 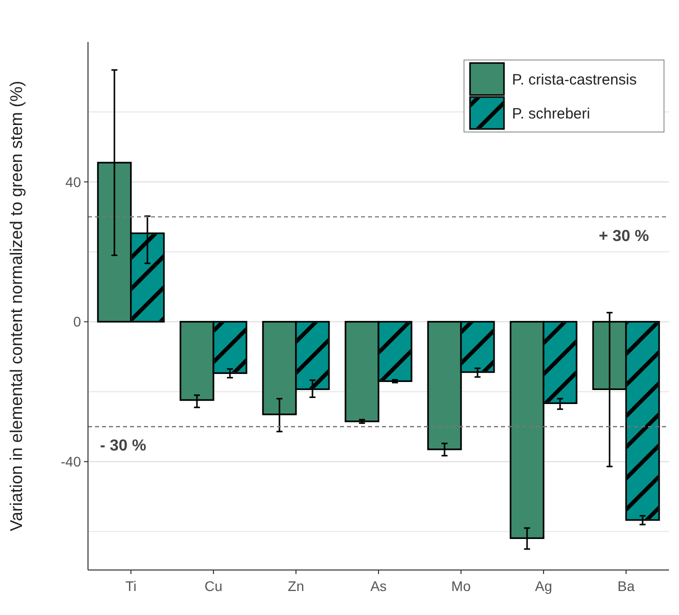 What do you see at coordinates (213, 586) in the screenshot?
I see `x-tick-label: Cu` at bounding box center [213, 586].